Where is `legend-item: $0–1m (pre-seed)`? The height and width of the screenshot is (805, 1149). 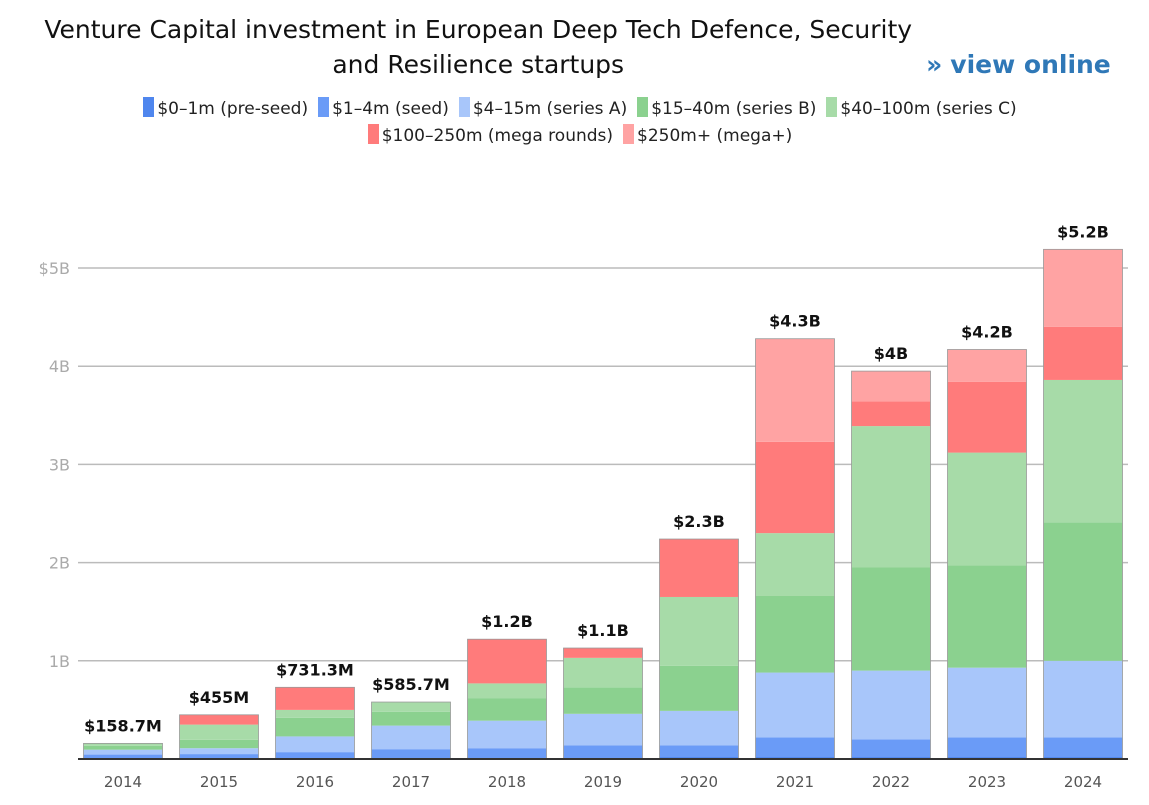 legend-item: $0–1m (pre-seed) is located at coordinates (225, 109).